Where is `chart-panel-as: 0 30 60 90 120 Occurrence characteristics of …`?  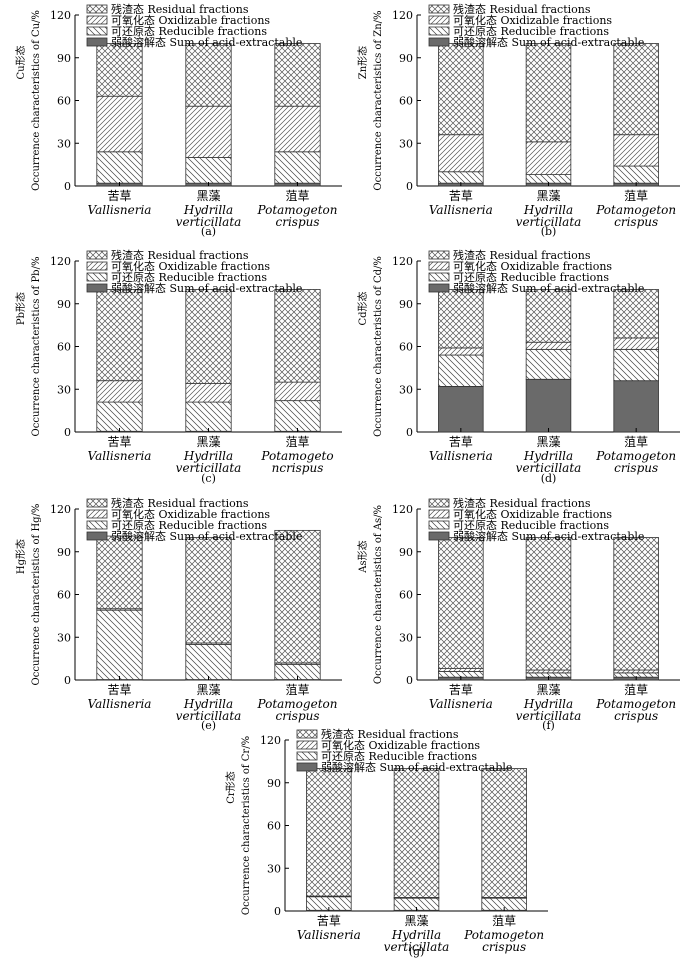
chart-panel-as: 0 30 60 90 120 Occurrence characteristics of … is located at coordinates (518, 614).